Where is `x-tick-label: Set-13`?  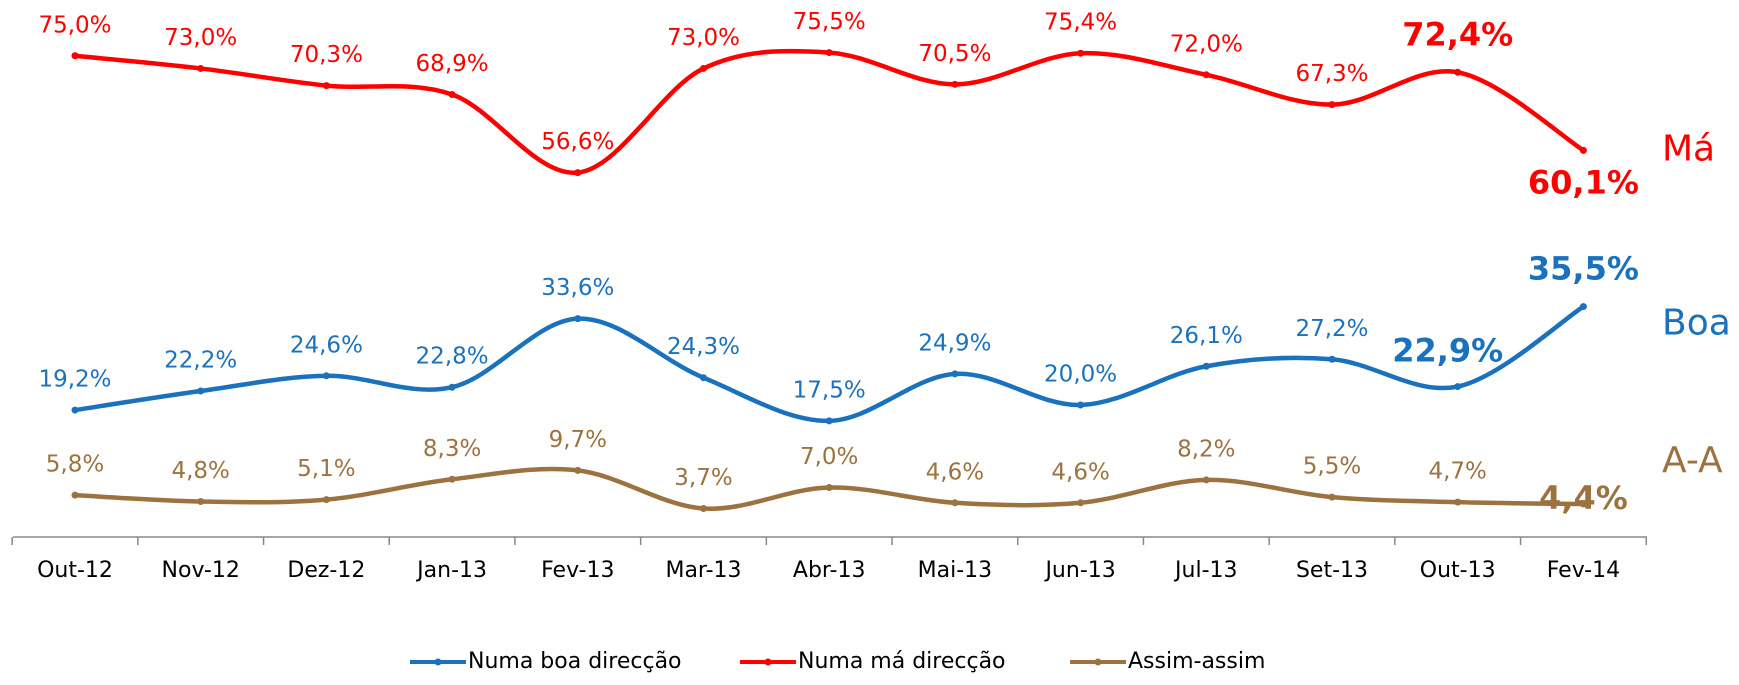 x-tick-label: Set-13 is located at coordinates (1332, 570).